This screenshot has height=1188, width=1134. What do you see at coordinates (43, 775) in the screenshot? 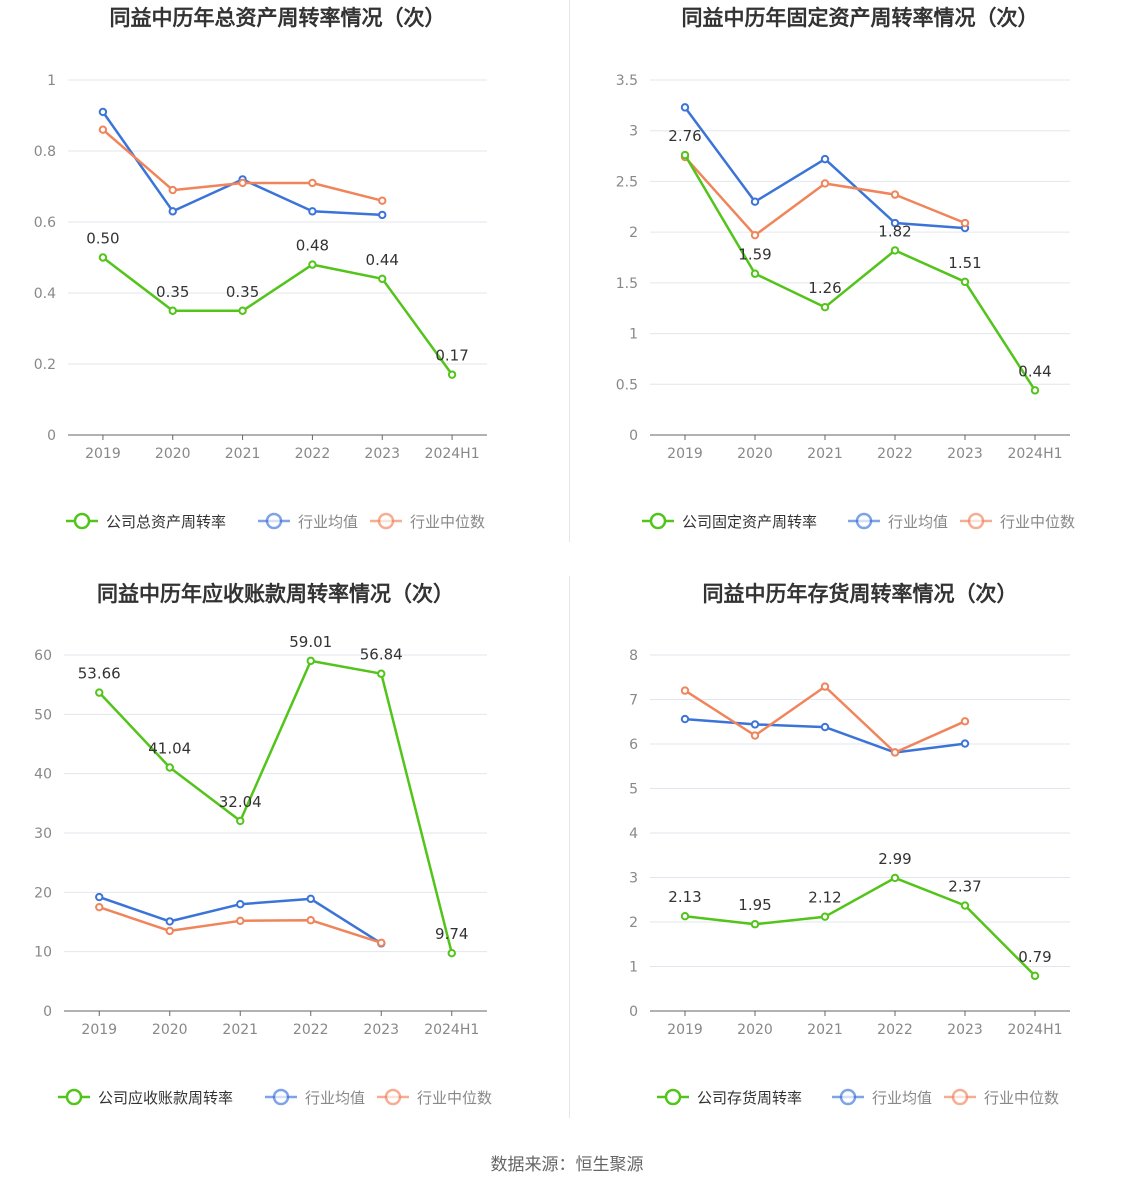
I see `y-tick-label: 40` at bounding box center [43, 775].